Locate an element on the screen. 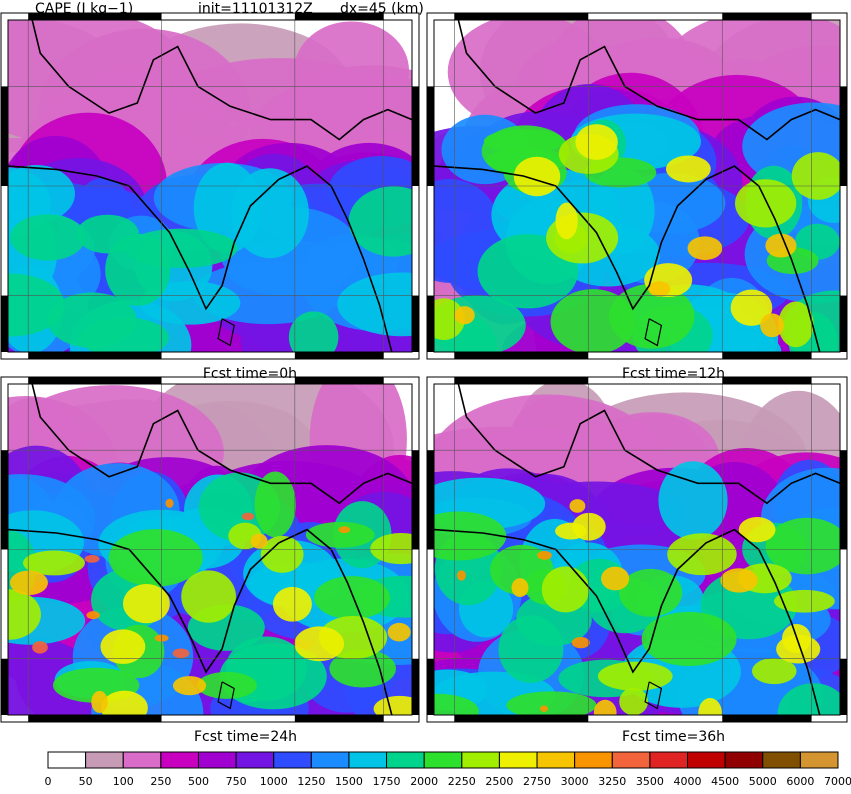 This screenshot has width=851, height=794. colorbar-label: 1250 is located at coordinates (311, 781).